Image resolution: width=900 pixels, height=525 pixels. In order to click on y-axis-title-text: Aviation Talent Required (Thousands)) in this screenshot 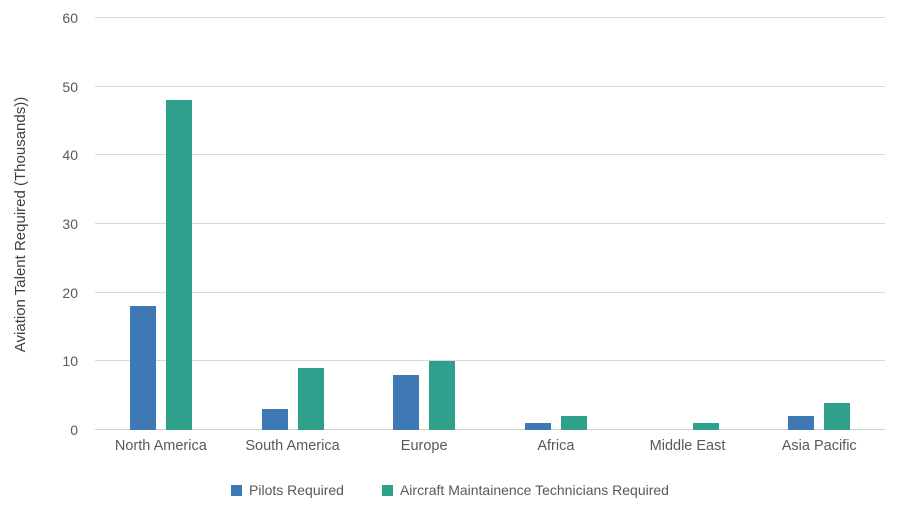, I will do `click(21, 224)`.